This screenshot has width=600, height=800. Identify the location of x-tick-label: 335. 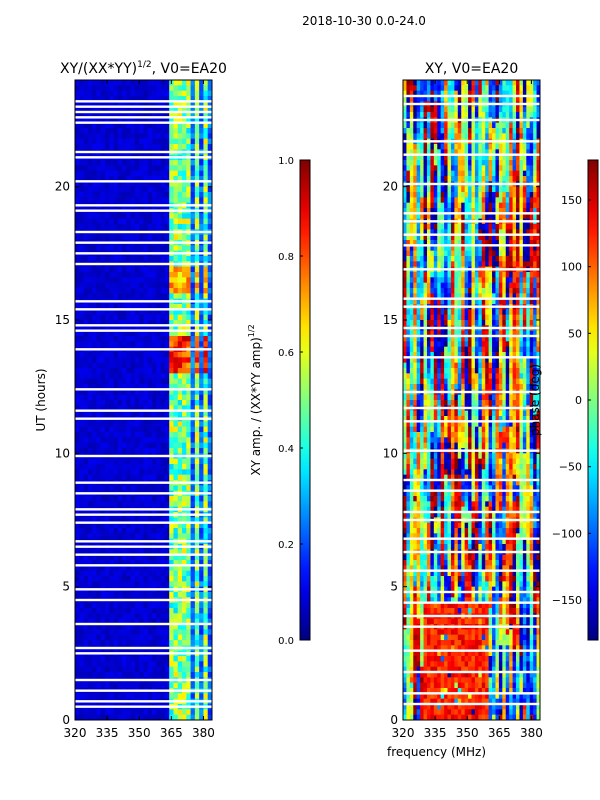
(107, 733).